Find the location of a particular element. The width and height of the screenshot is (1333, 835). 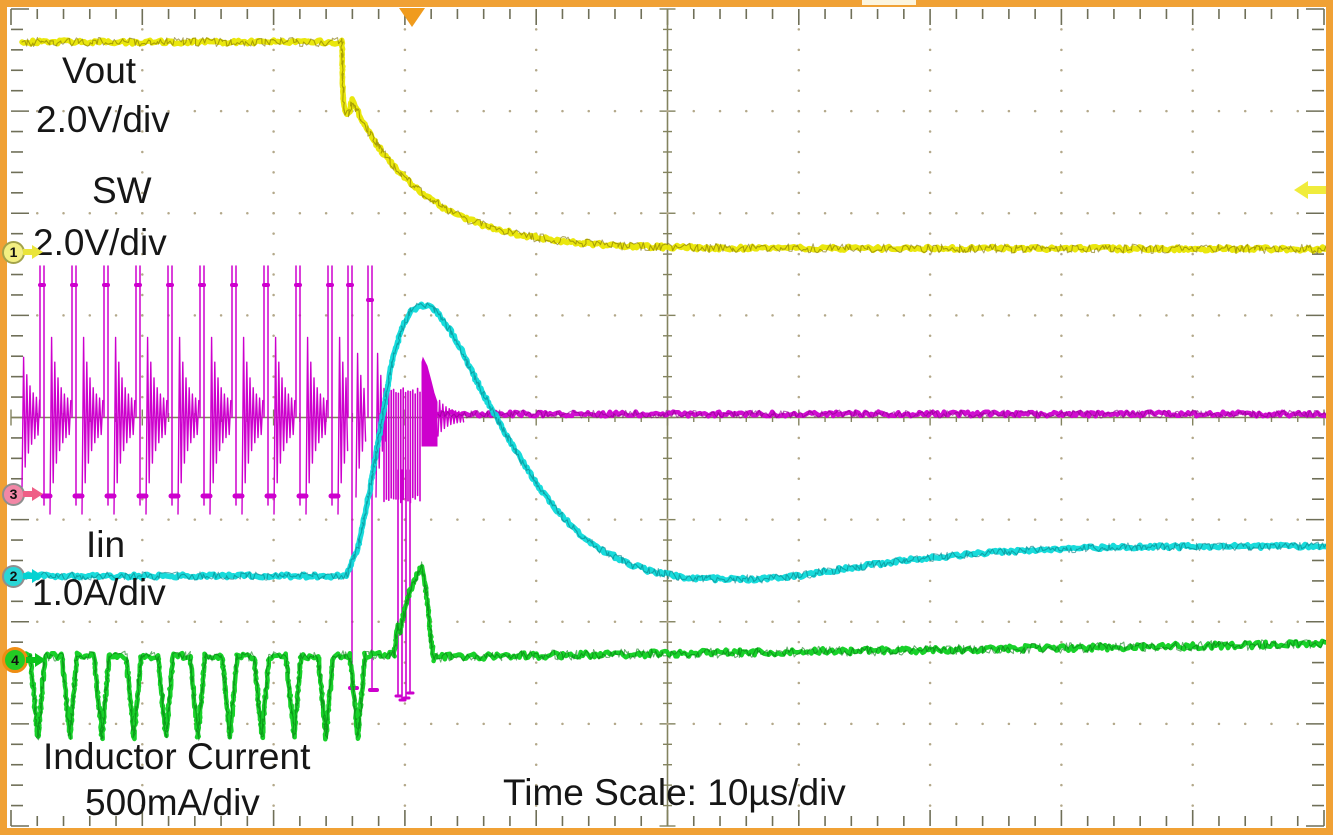

inductor-scale-label: 500mA/div is located at coordinates (172, 802).